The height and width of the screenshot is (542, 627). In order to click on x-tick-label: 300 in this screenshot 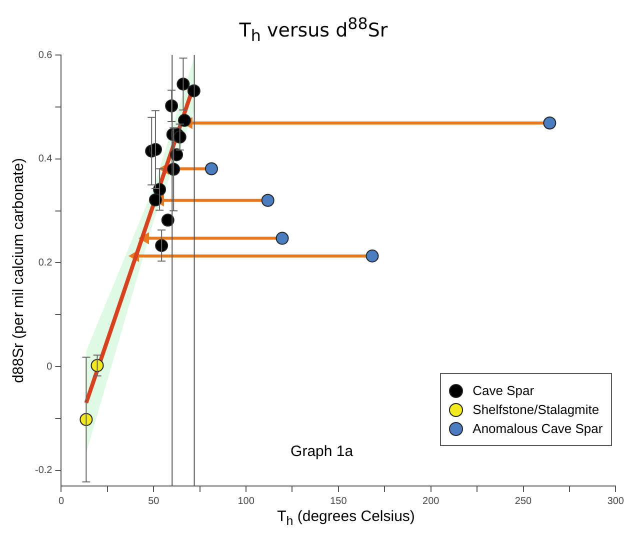, I will do `click(615, 501)`.